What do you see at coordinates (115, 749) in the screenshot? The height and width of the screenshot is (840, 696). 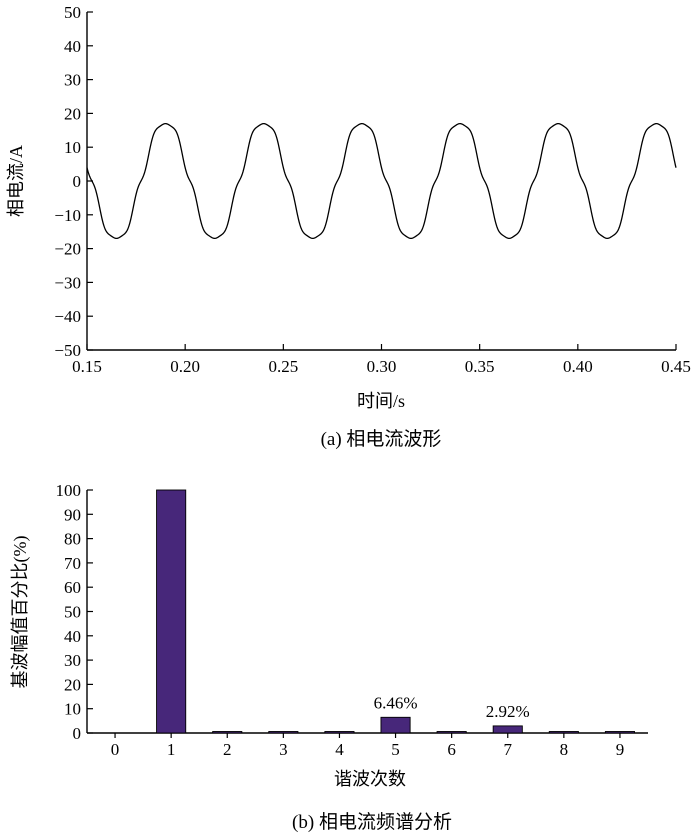 I see `x-tick-label: 0` at bounding box center [115, 749].